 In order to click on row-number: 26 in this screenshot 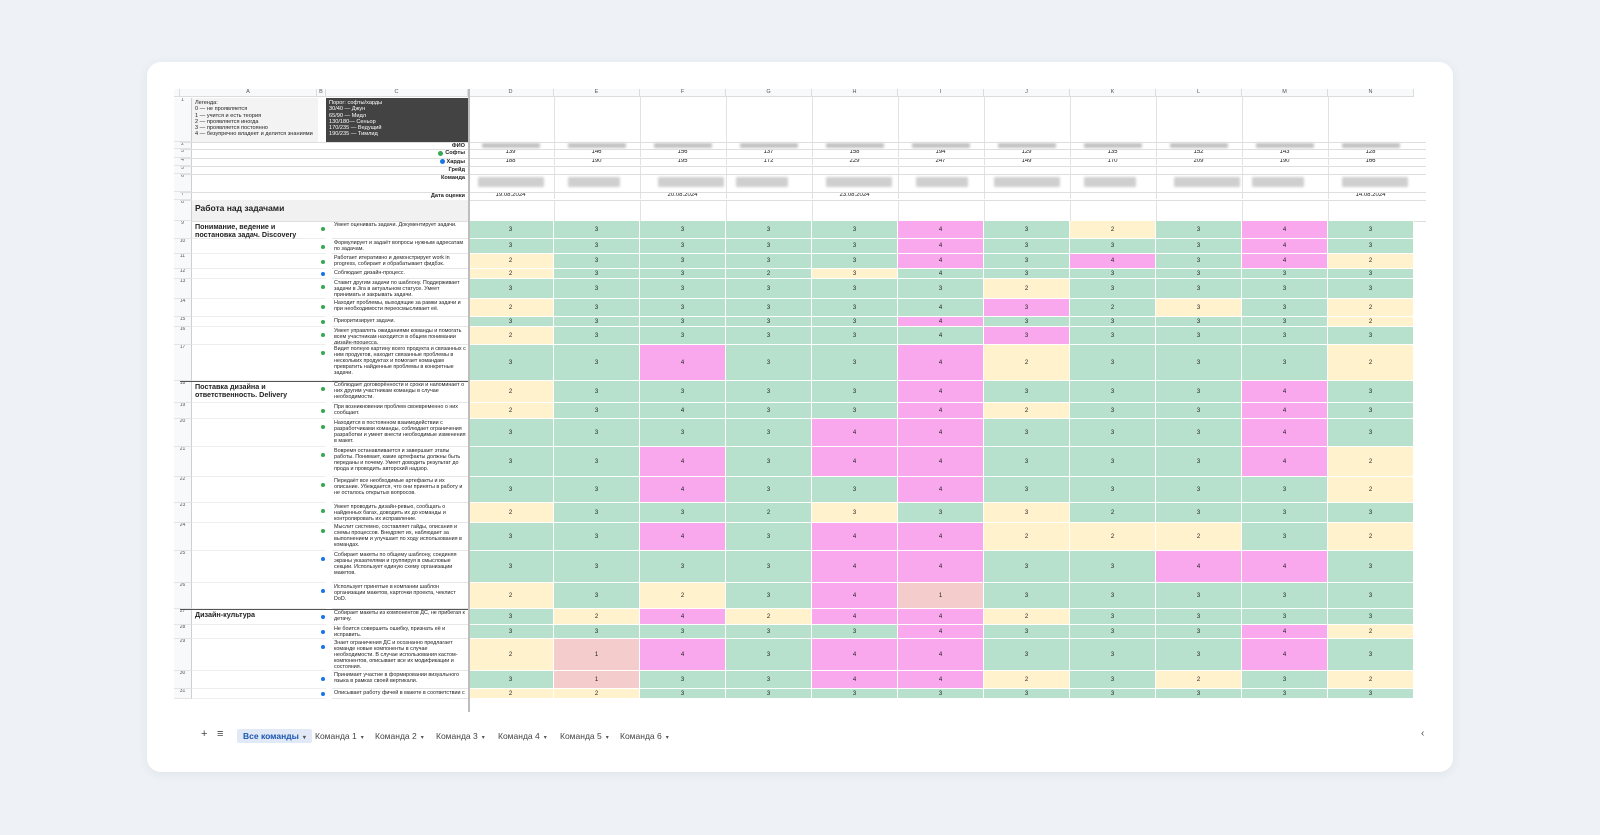, I will do `click(183, 596)`.